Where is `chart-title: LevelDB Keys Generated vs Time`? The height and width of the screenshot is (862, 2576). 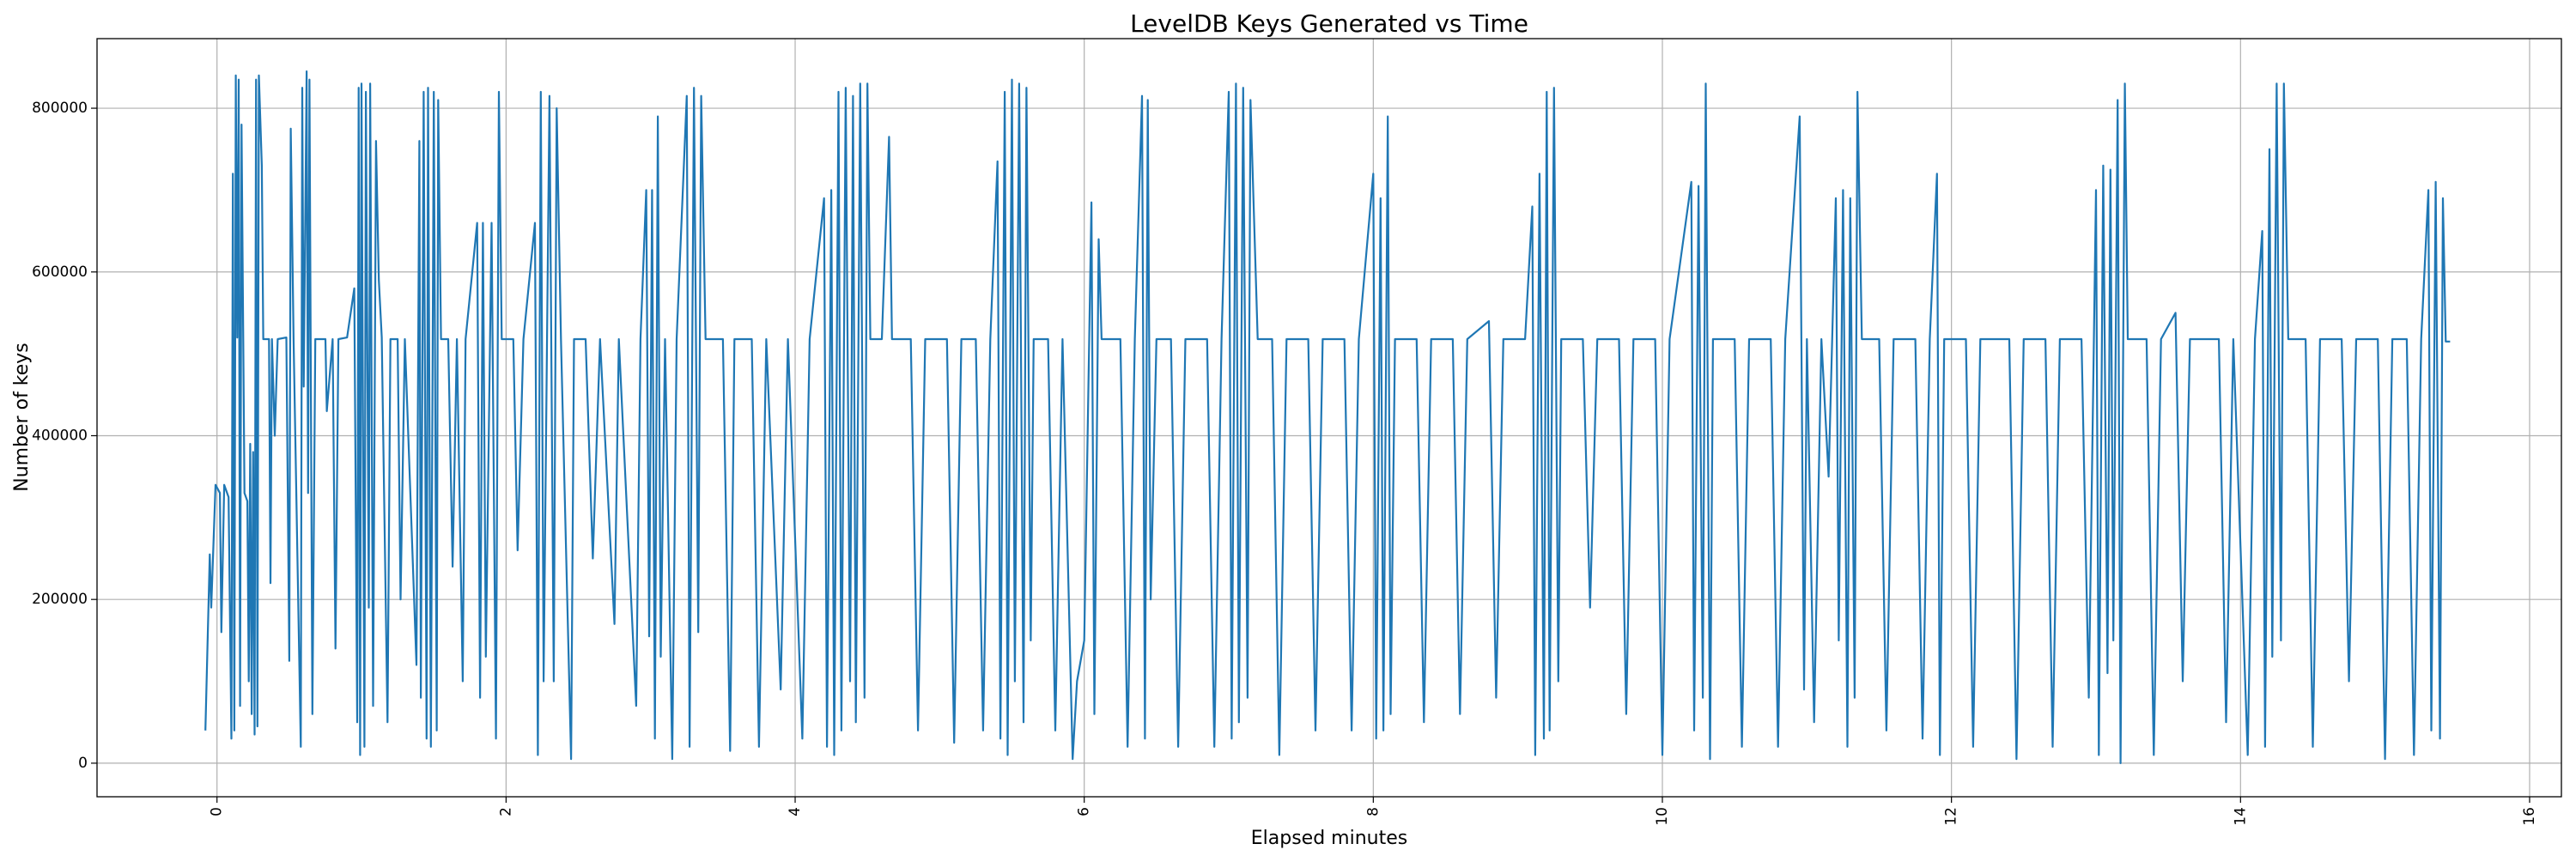 chart-title: LevelDB Keys Generated vs Time is located at coordinates (1329, 23).